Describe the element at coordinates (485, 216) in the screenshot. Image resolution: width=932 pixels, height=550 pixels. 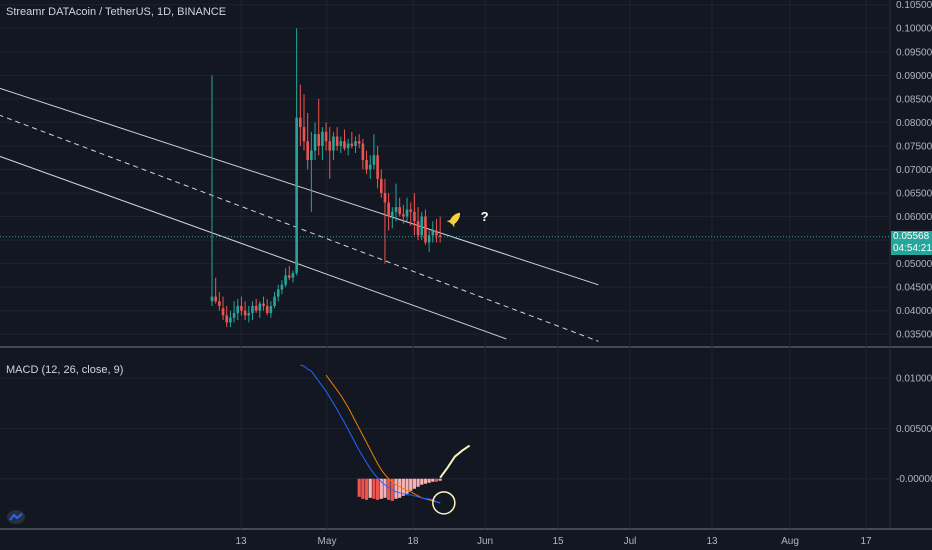
I see `question-mark-annotation: ?` at that location.